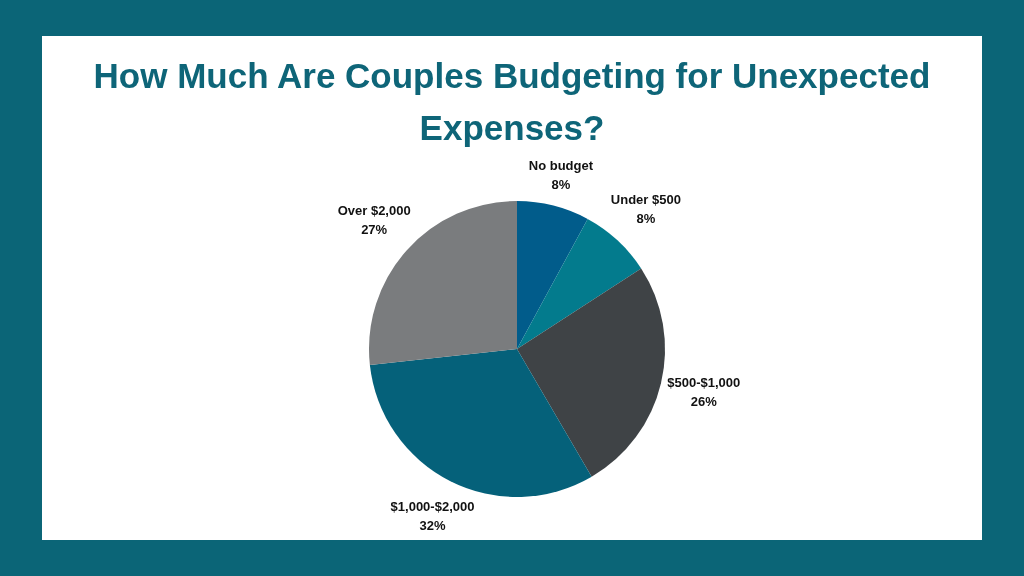 This screenshot has height=576, width=1024. Describe the element at coordinates (432, 525) in the screenshot. I see `data-label: 32%` at that location.